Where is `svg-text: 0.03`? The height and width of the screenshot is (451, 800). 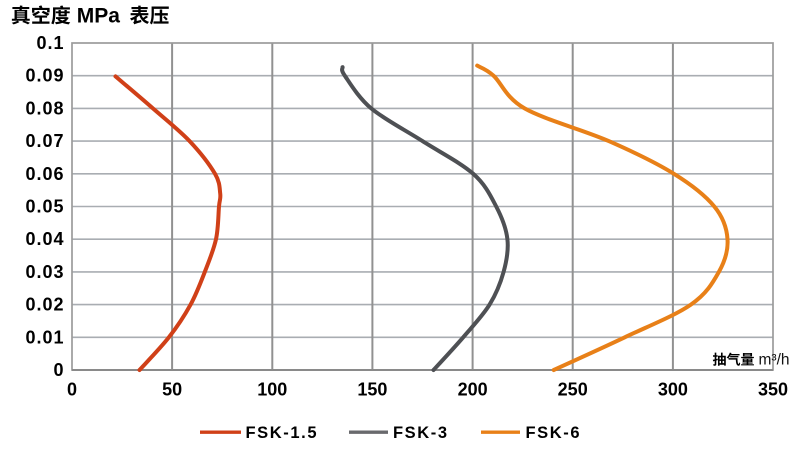 svg-text: 0.03 is located at coordinates (44, 272).